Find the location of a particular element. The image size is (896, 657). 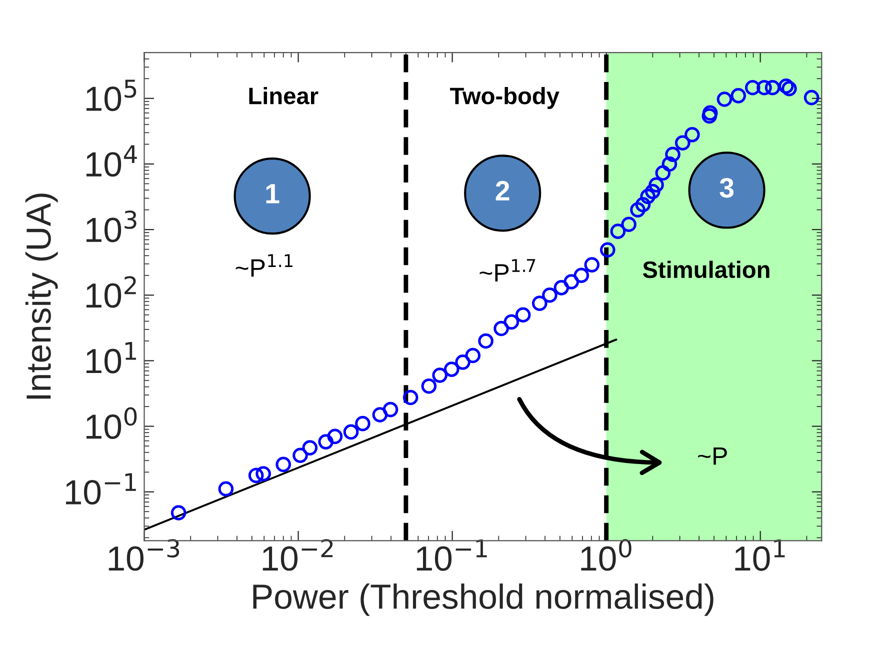

y-tick-label: 10$^{4}$ is located at coordinates (111, 161).